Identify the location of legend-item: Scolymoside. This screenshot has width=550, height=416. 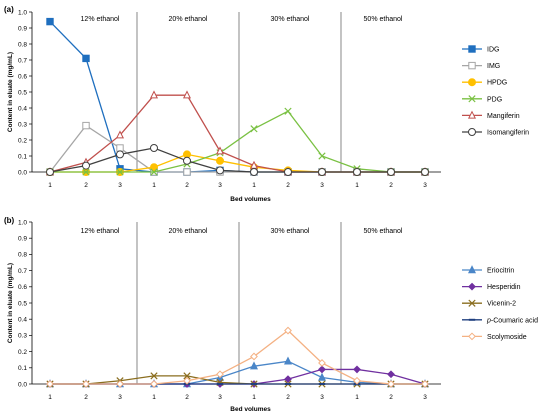
(494, 336).